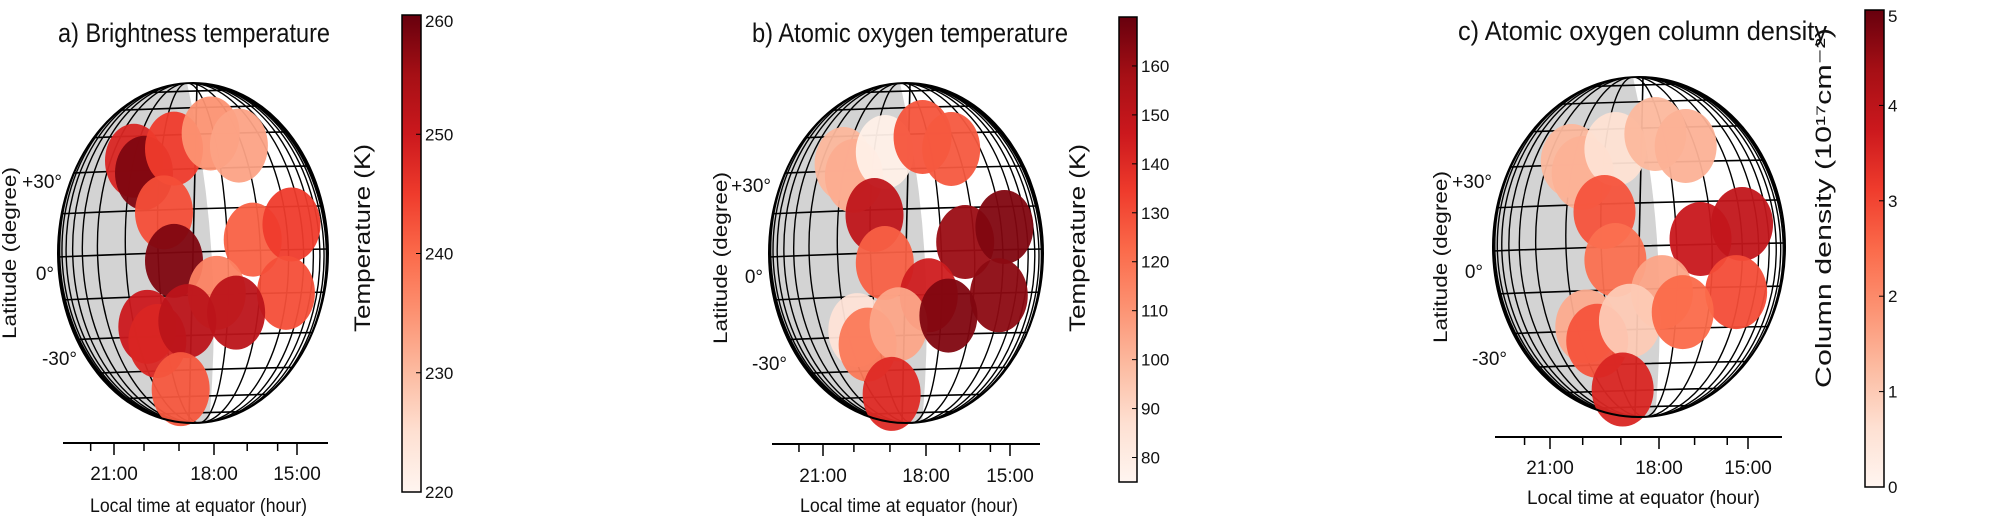 This screenshot has height=520, width=2000. What do you see at coordinates (439, 373) in the screenshot?
I see `colorbar-tick-label: 230` at bounding box center [439, 373].